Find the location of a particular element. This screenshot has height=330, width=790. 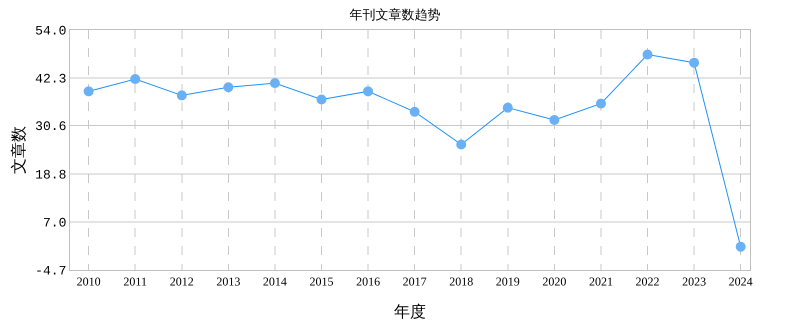

x-tick-label: 2010 is located at coordinates (88, 281).